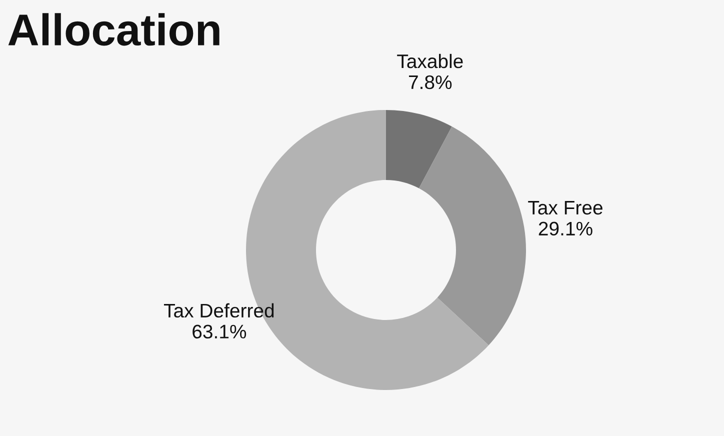 The width and height of the screenshot is (724, 436). What do you see at coordinates (219, 331) in the screenshot?
I see `data-label: 63.1%` at bounding box center [219, 331].